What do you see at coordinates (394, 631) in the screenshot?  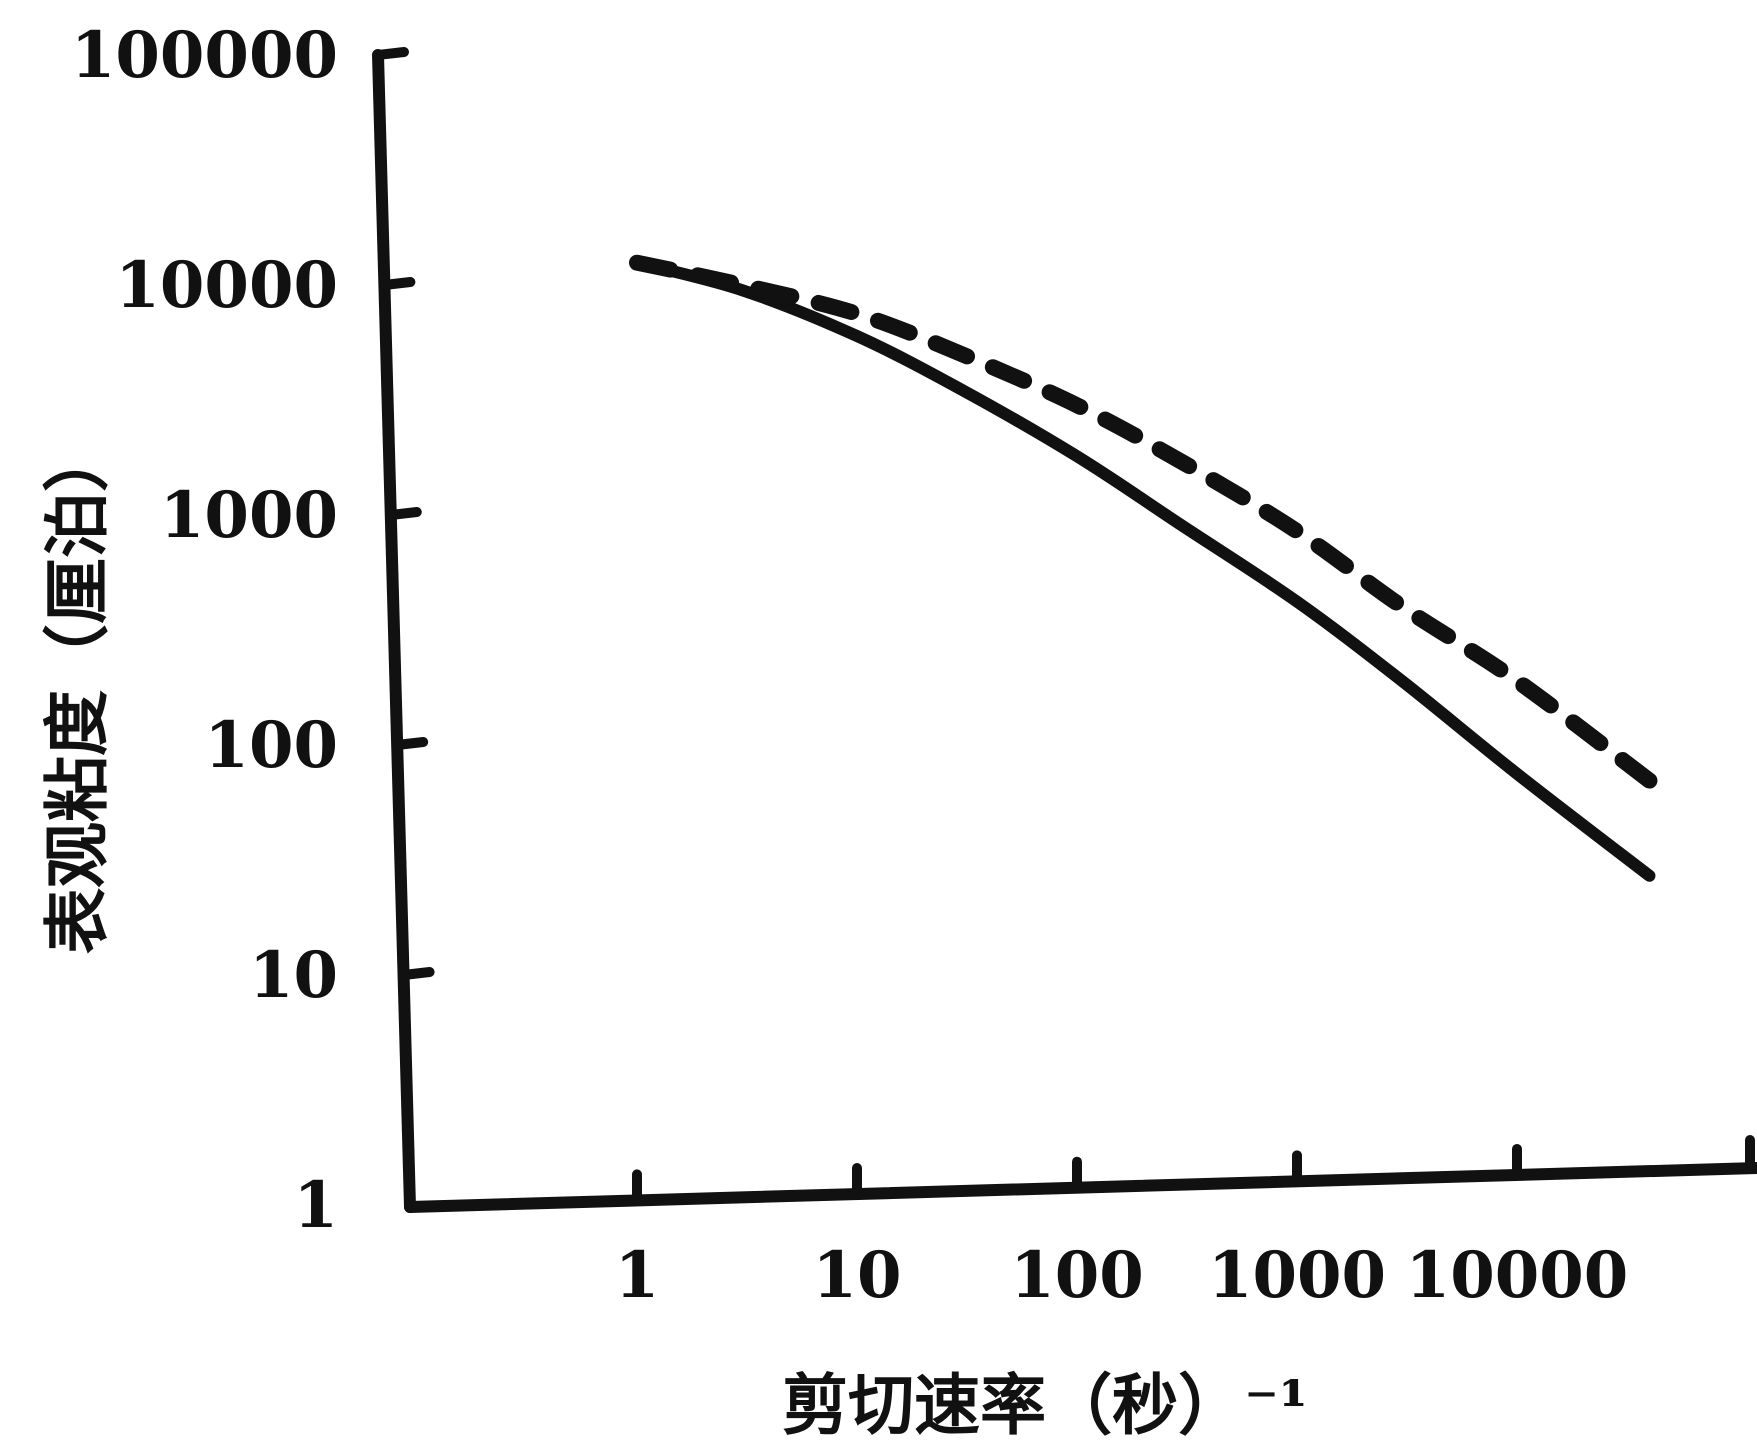 I see `y-axis-line` at bounding box center [394, 631].